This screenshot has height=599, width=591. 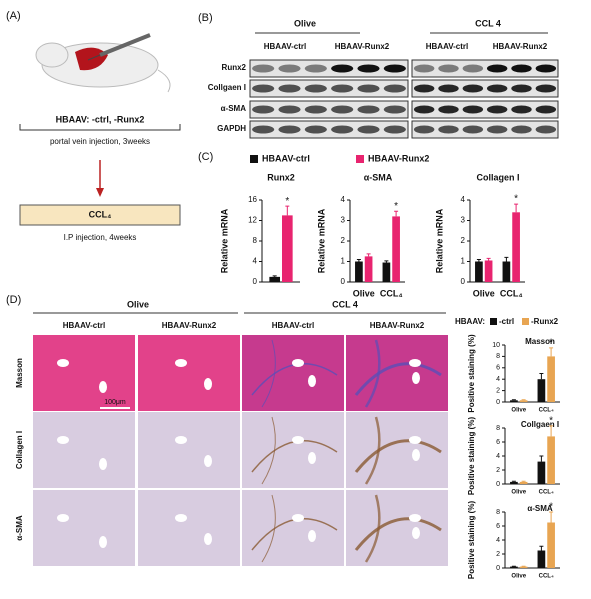 I want to click on y-tick-label: 16, so click(x=252, y=199).